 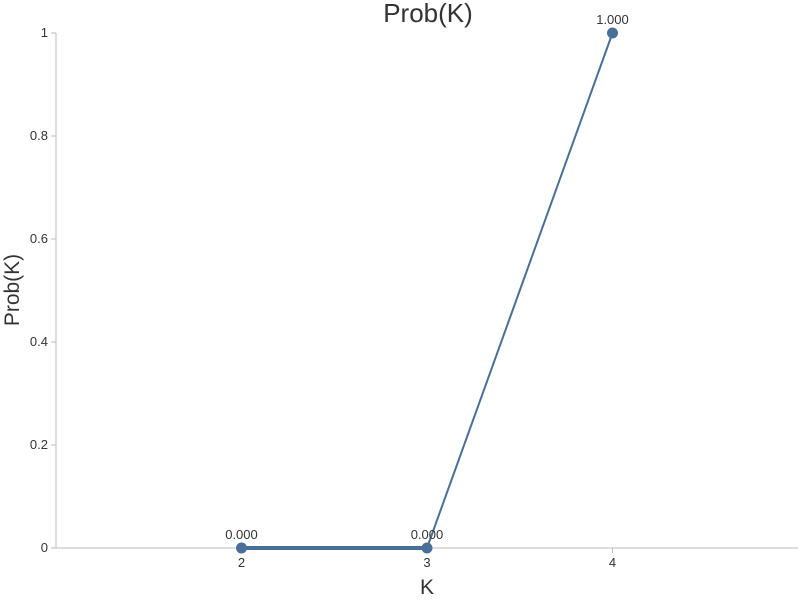 What do you see at coordinates (426, 562) in the screenshot?
I see `x-tick-label: 3` at bounding box center [426, 562].